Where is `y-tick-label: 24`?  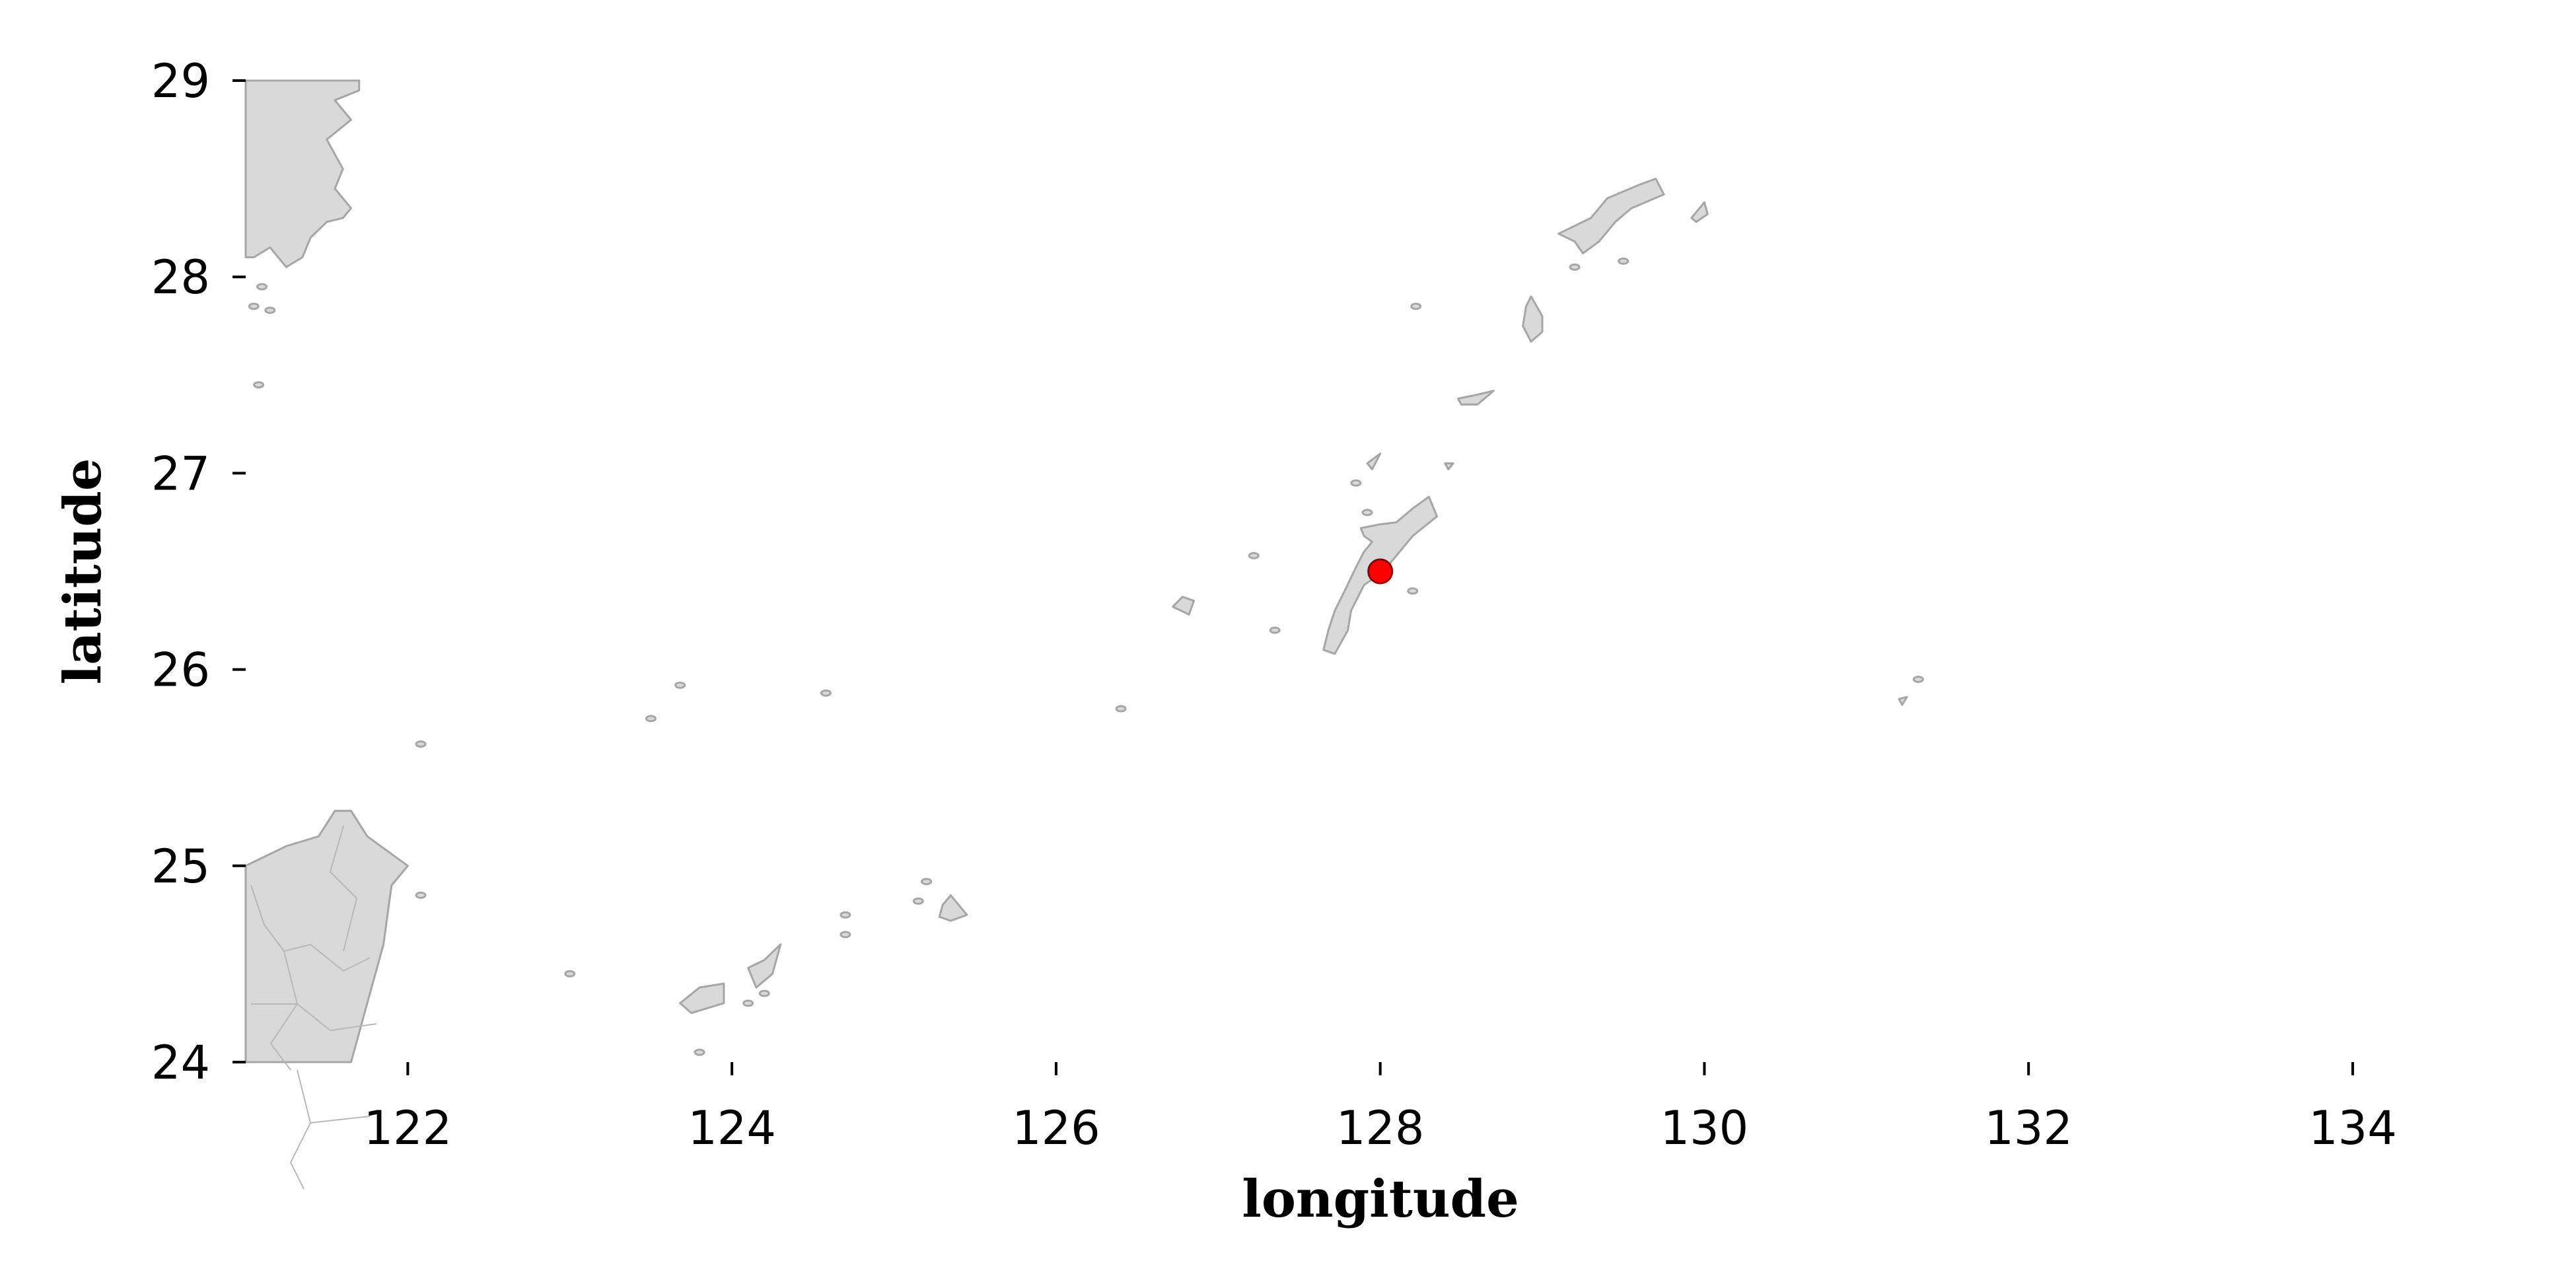 y-tick-label: 24 is located at coordinates (180, 1063).